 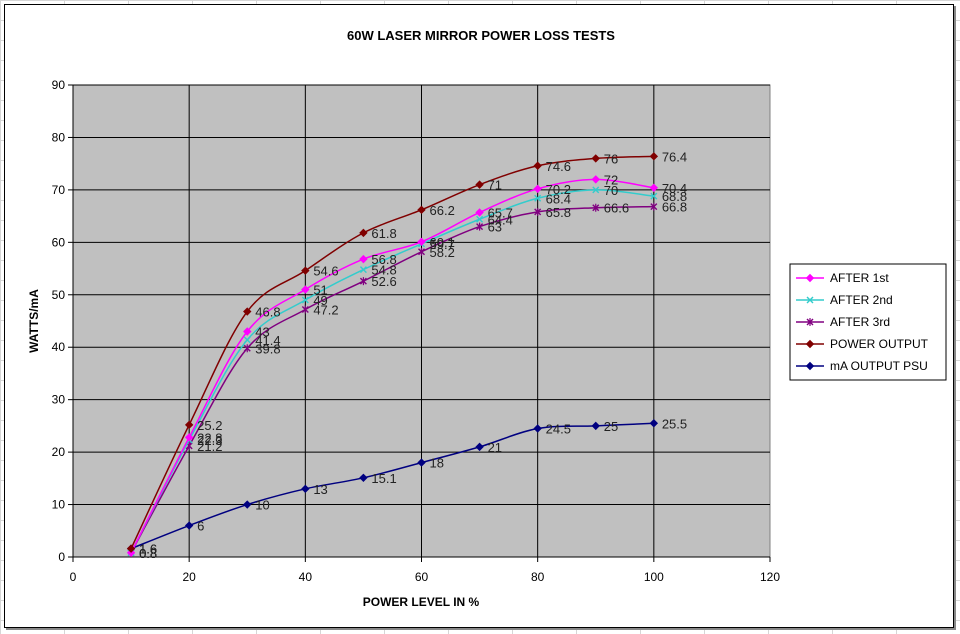 I want to click on y-tick-label: 70, so click(x=59, y=190).